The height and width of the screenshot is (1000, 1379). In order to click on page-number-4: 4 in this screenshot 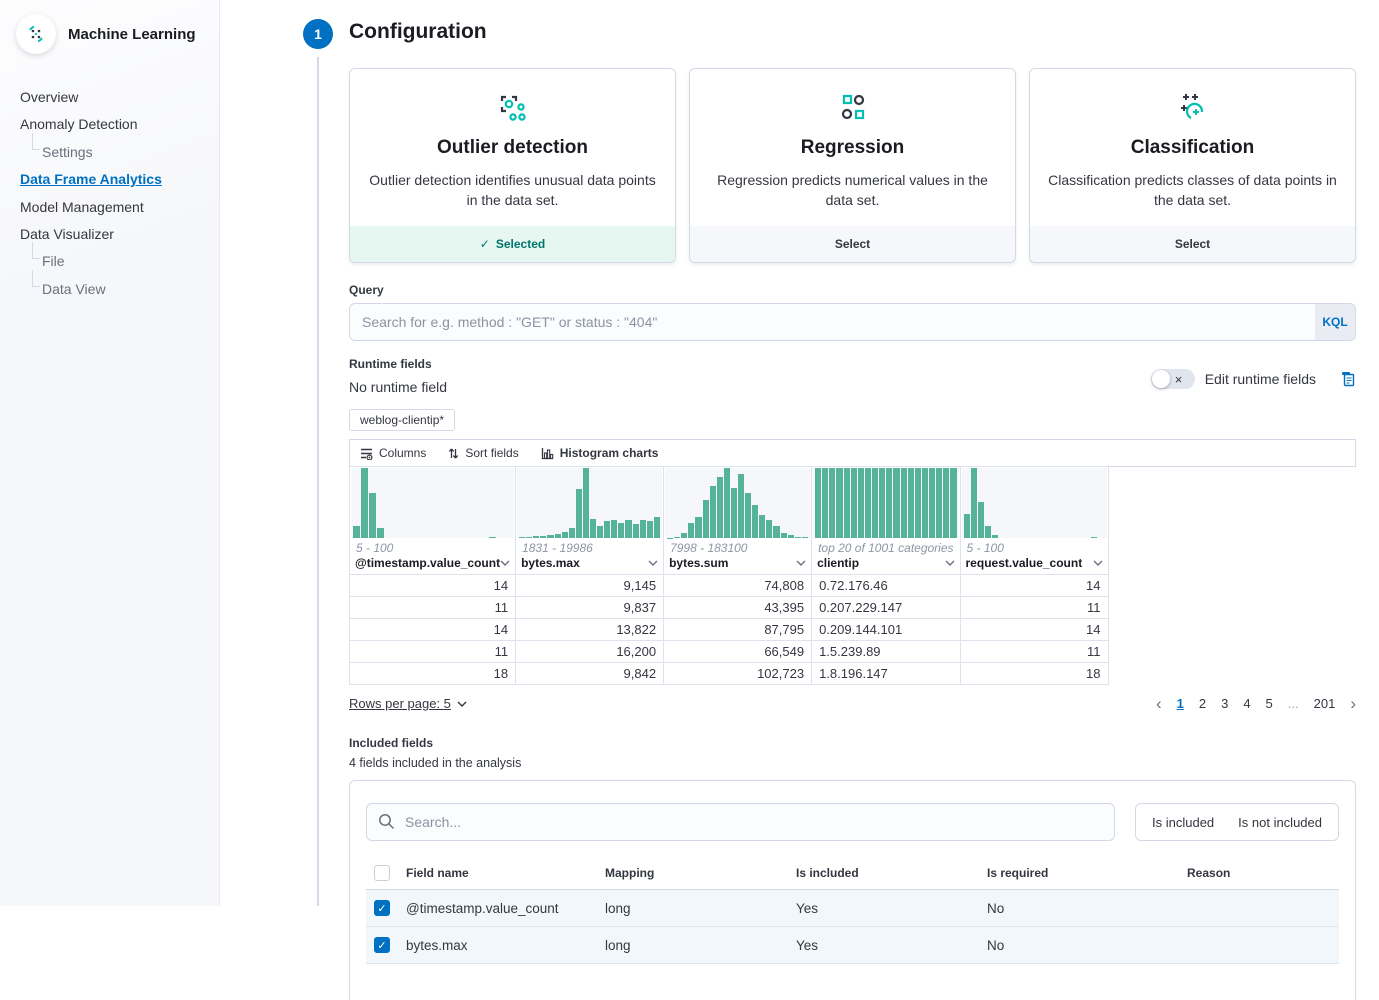, I will do `click(1247, 704)`.